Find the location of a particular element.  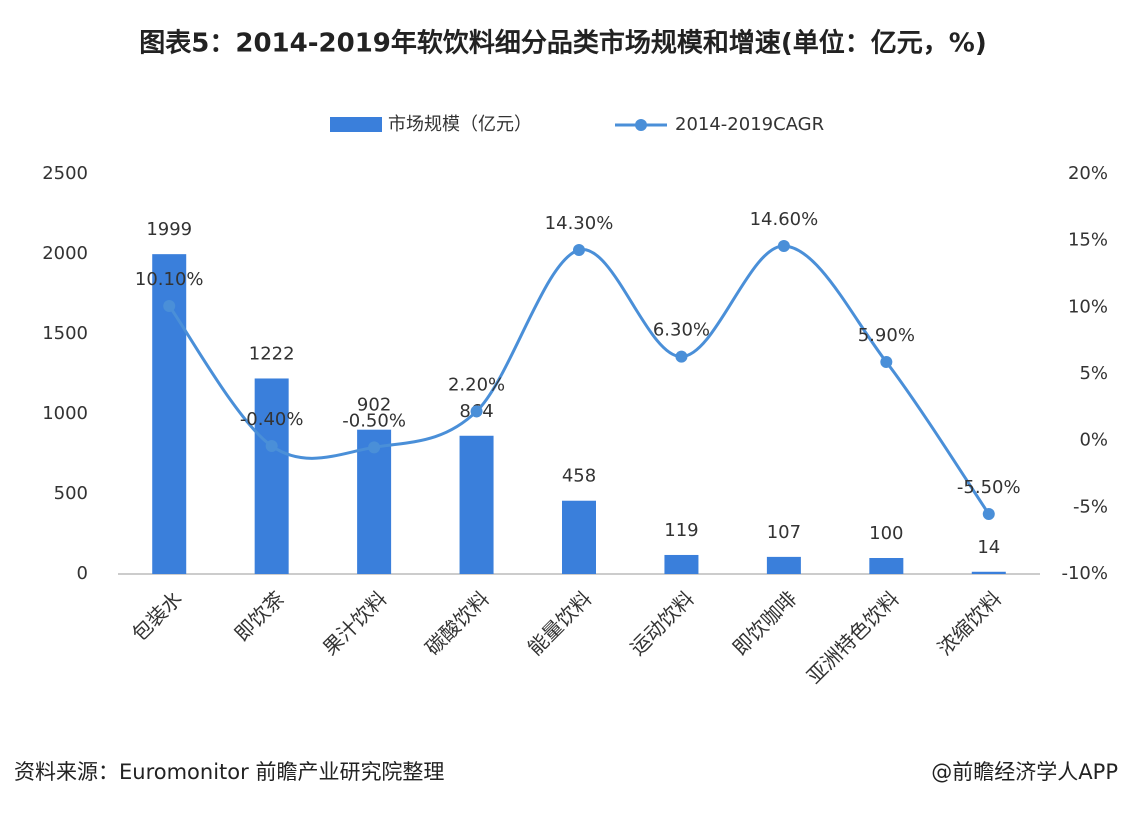

credit: @前瞻经济学人APP is located at coordinates (1024, 772).